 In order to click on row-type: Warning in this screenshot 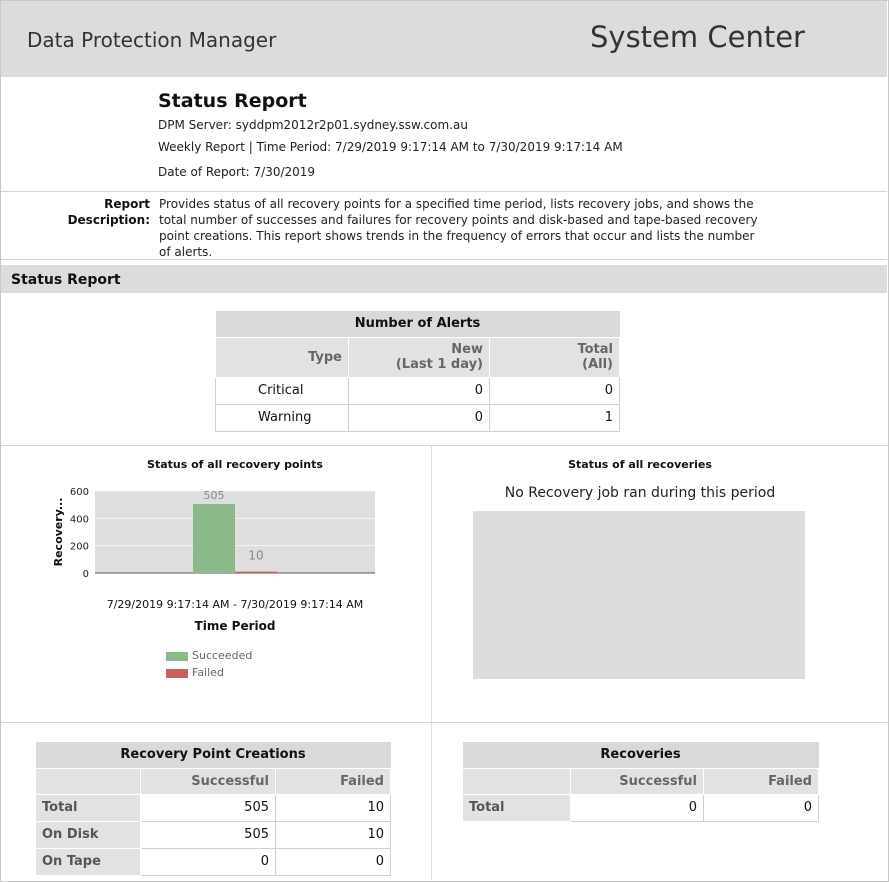, I will do `click(282, 417)`.